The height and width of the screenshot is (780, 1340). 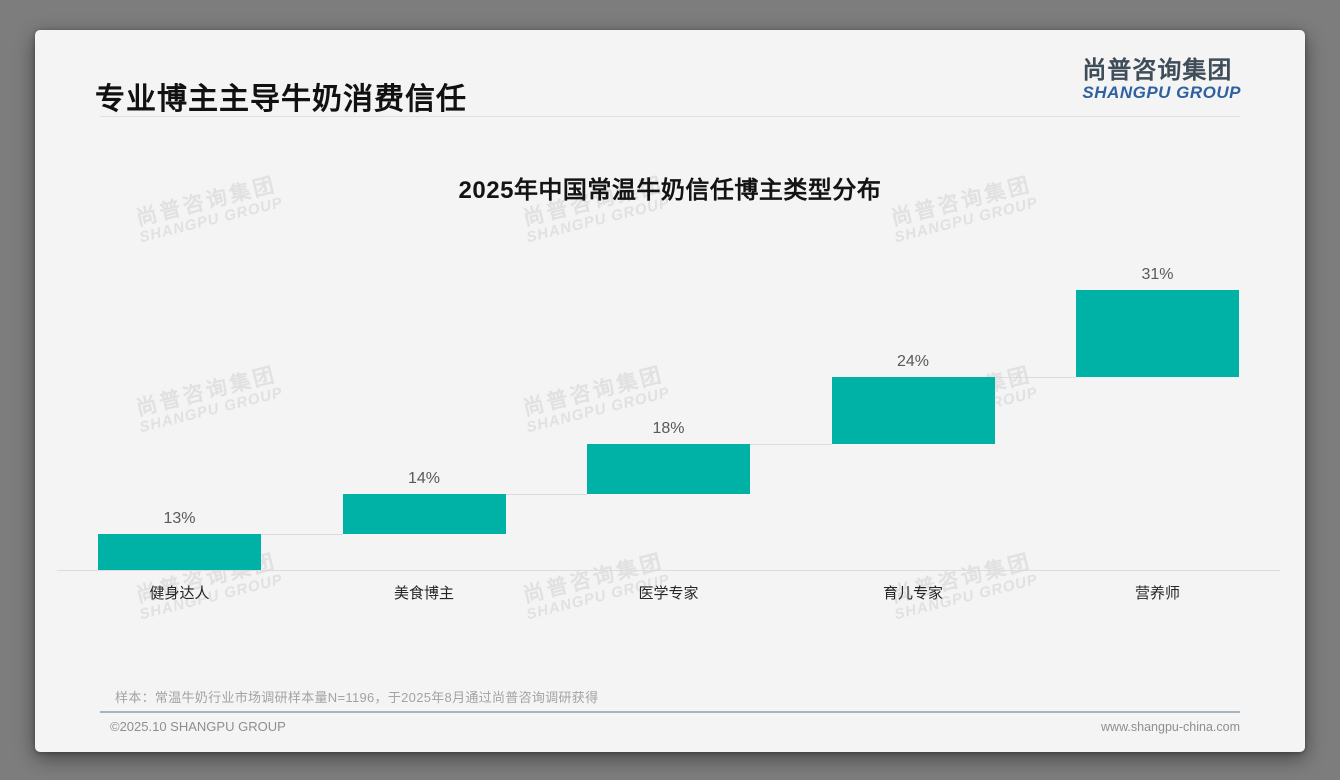 What do you see at coordinates (670, 116) in the screenshot?
I see `title-divider` at bounding box center [670, 116].